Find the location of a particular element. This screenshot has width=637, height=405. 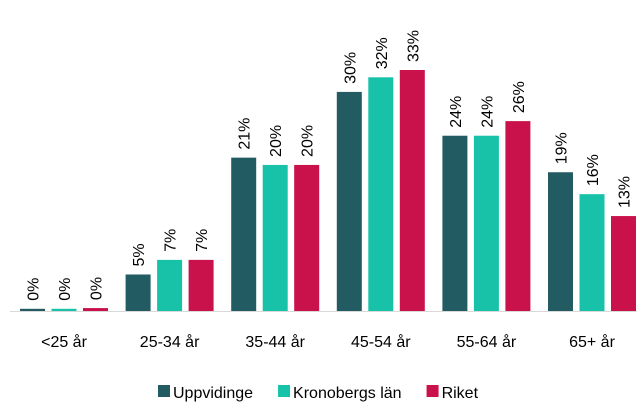

x-tick-label: 35-44 år is located at coordinates (275, 342).